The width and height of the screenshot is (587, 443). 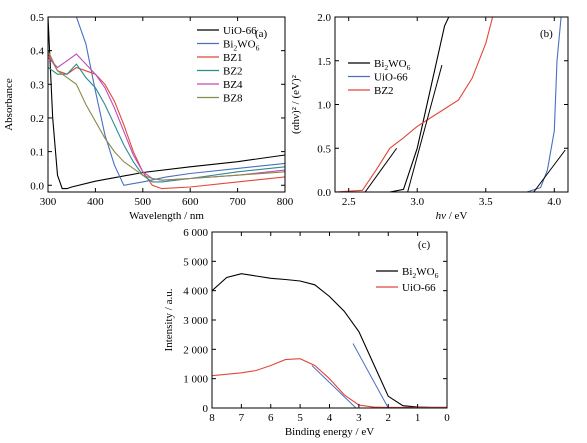 What do you see at coordinates (233, 85) in the screenshot?
I see `legend-label-BZ4: BZ4` at bounding box center [233, 85].